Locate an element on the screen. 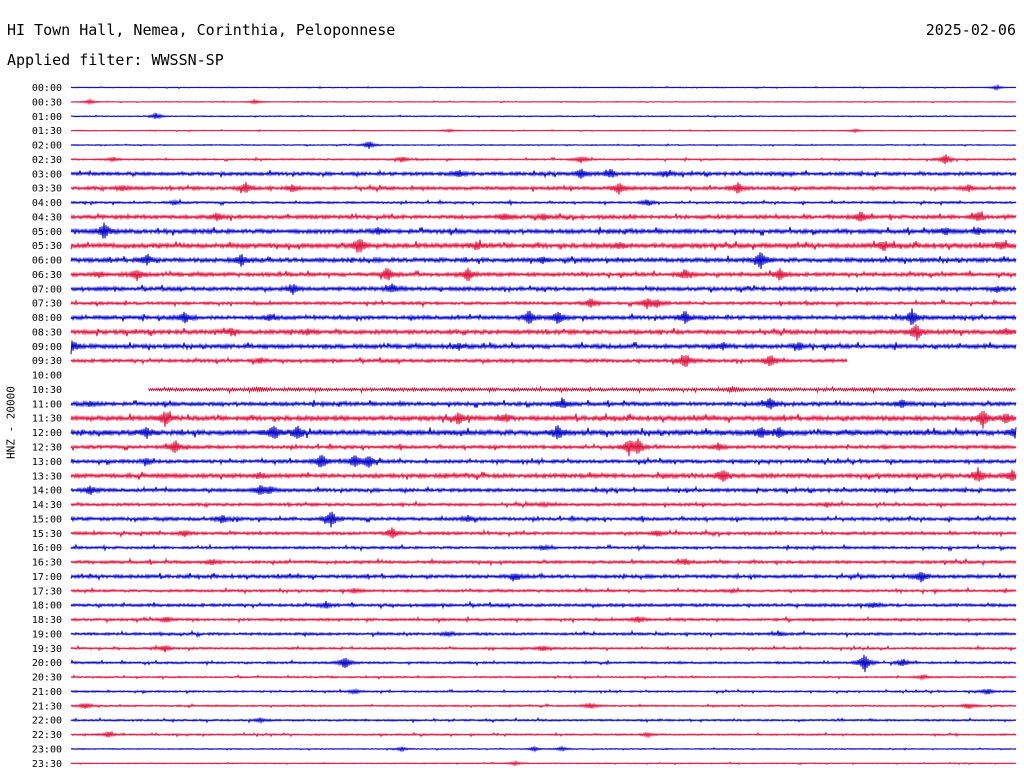 Image resolution: width=1024 pixels, height=780 pixels. row-time-label: 18:30 is located at coordinates (47, 620).